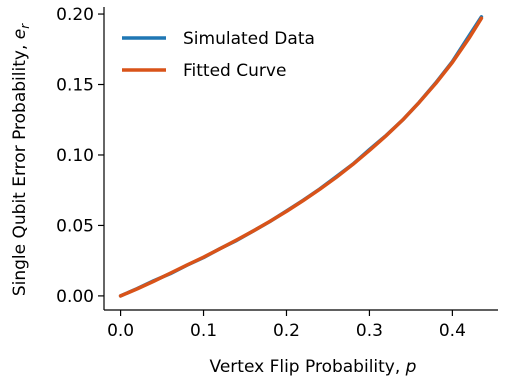 This screenshot has width=526, height=381. Describe the element at coordinates (120, 331) in the screenshot. I see `x-tick-label: 0.0` at that location.